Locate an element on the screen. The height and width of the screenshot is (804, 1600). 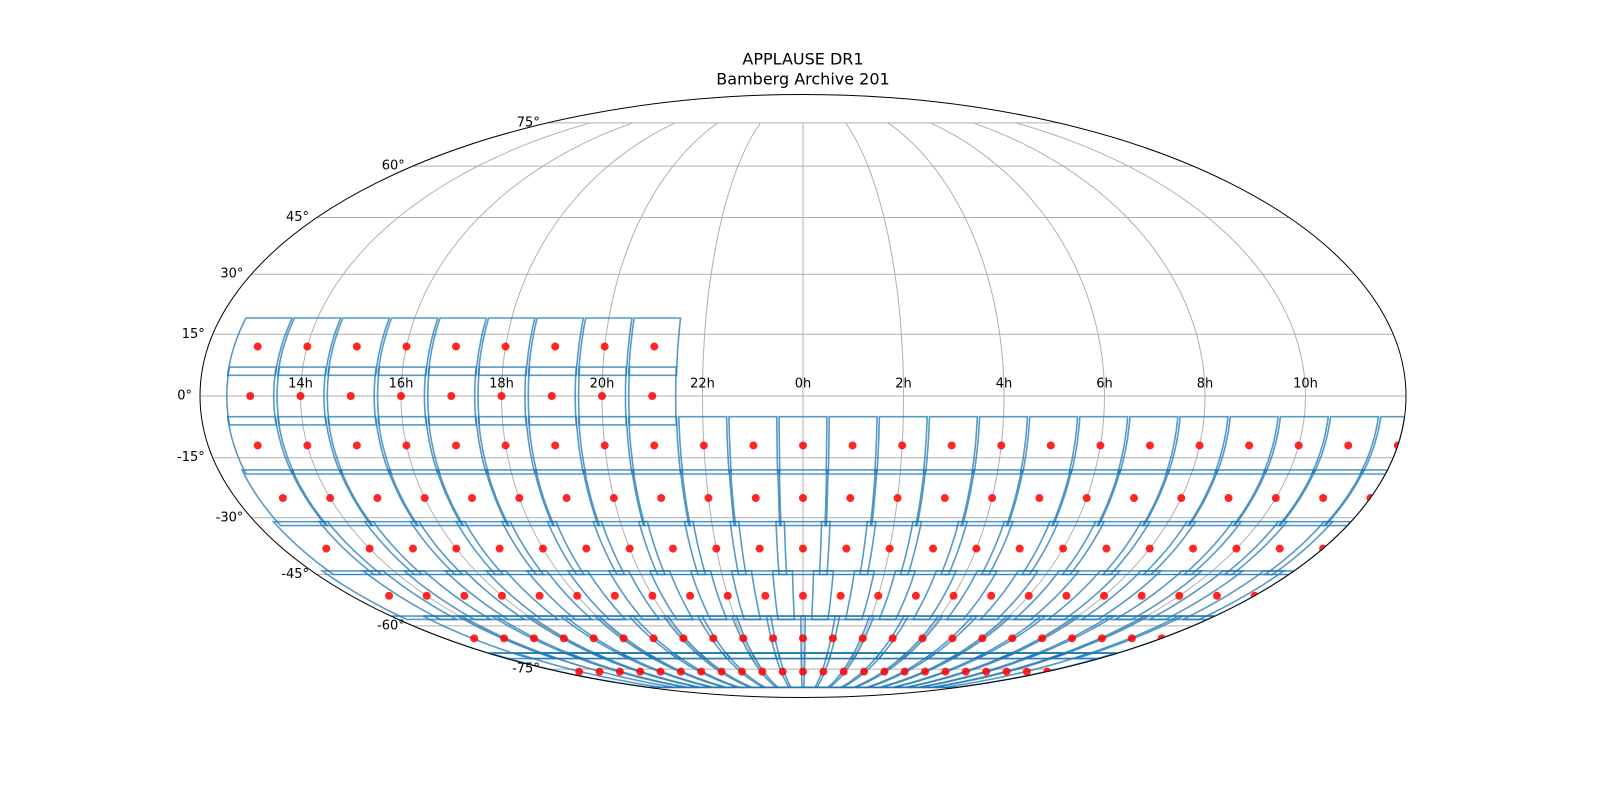
x-tick-label: 0h is located at coordinates (803, 384).